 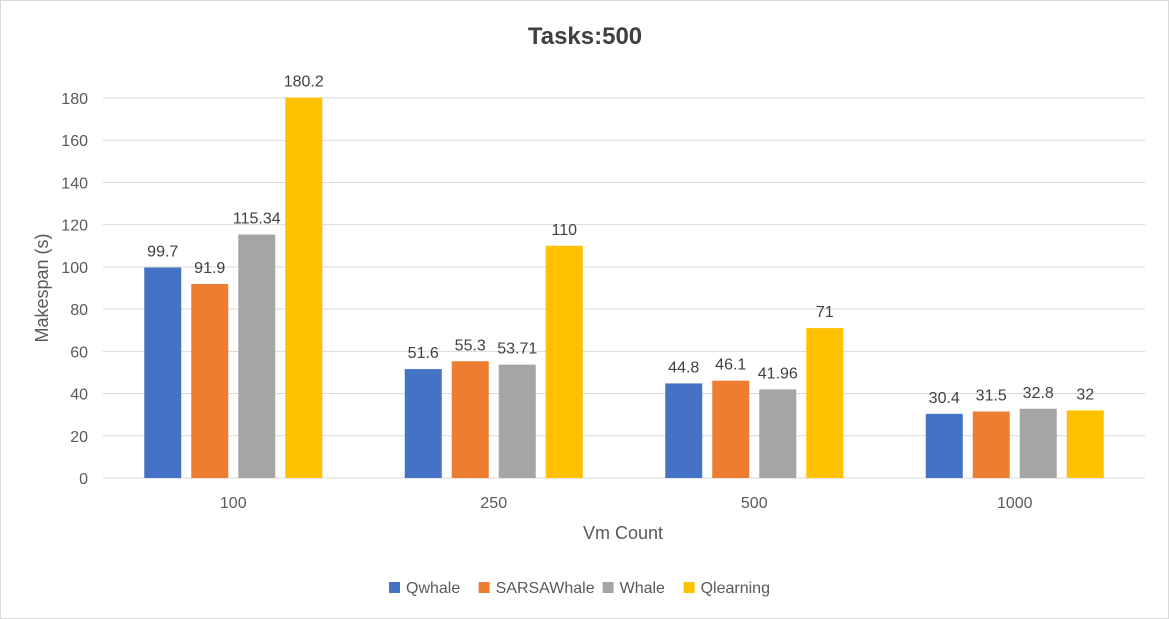 I want to click on legend-label-sarsawhale: SARSAWhale, so click(x=545, y=588).